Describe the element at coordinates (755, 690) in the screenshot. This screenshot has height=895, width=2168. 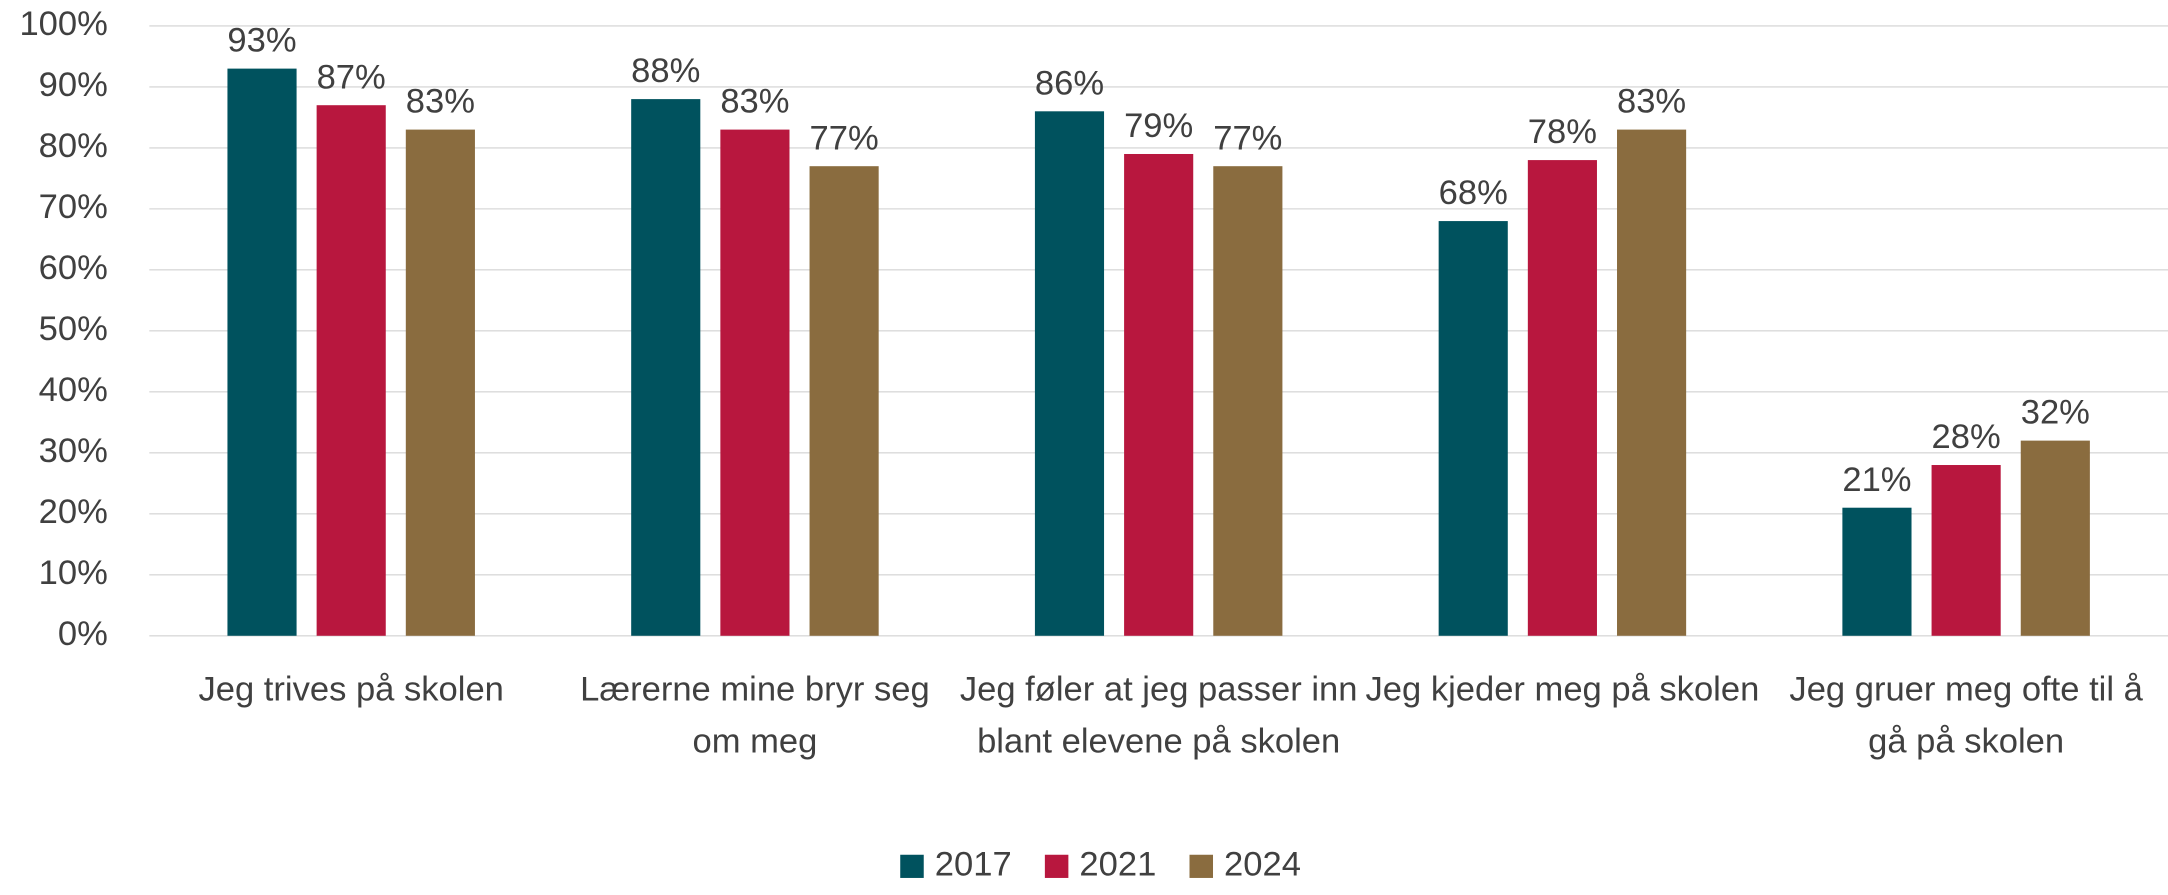
I see `x-tick-line: Lærerne mine bryr seg` at that location.